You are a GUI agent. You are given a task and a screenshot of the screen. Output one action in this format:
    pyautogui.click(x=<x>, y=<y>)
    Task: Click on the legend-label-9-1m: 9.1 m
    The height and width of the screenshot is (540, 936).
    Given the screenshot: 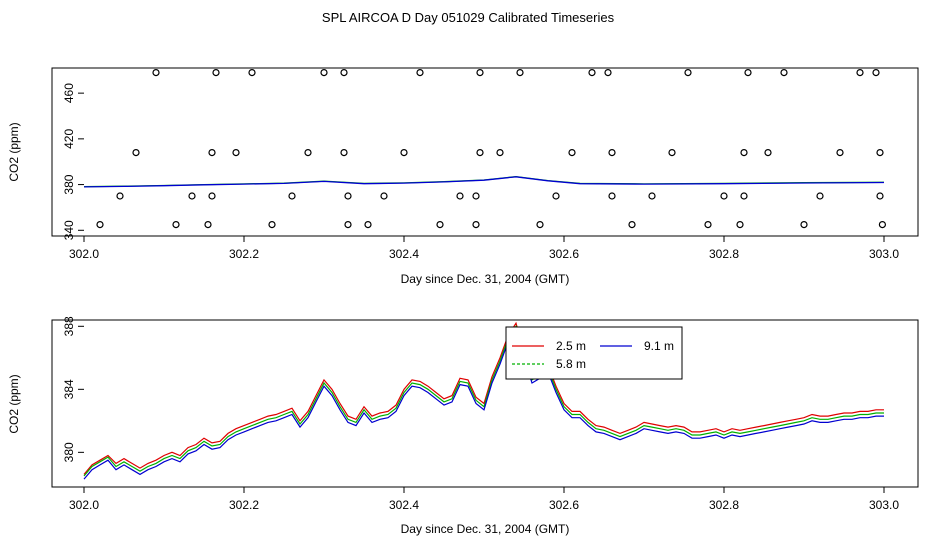 What is the action you would take?
    pyautogui.click(x=659, y=346)
    